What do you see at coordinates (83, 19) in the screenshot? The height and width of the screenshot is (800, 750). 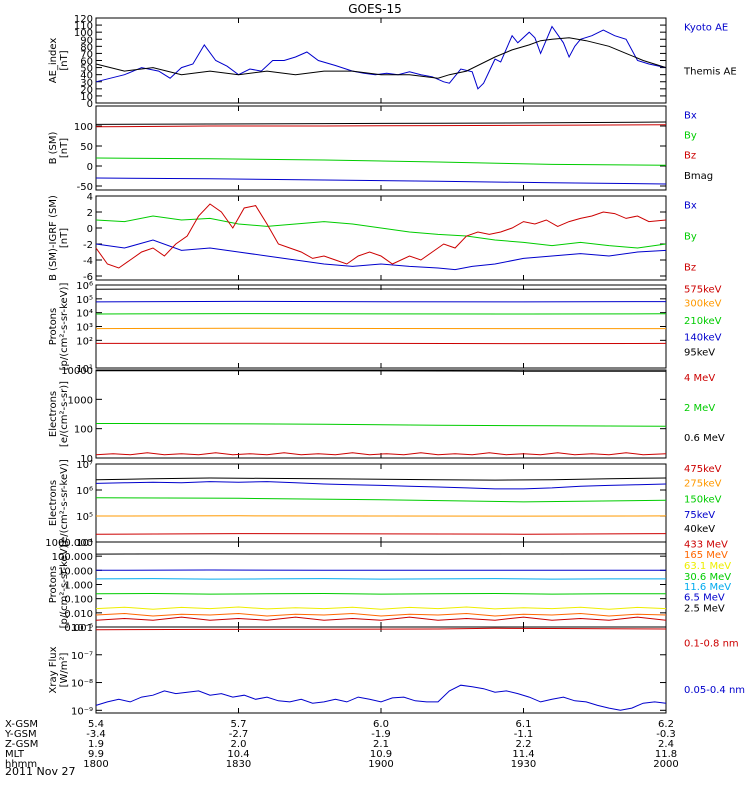 I see `y-tick-label: 120` at bounding box center [83, 19].